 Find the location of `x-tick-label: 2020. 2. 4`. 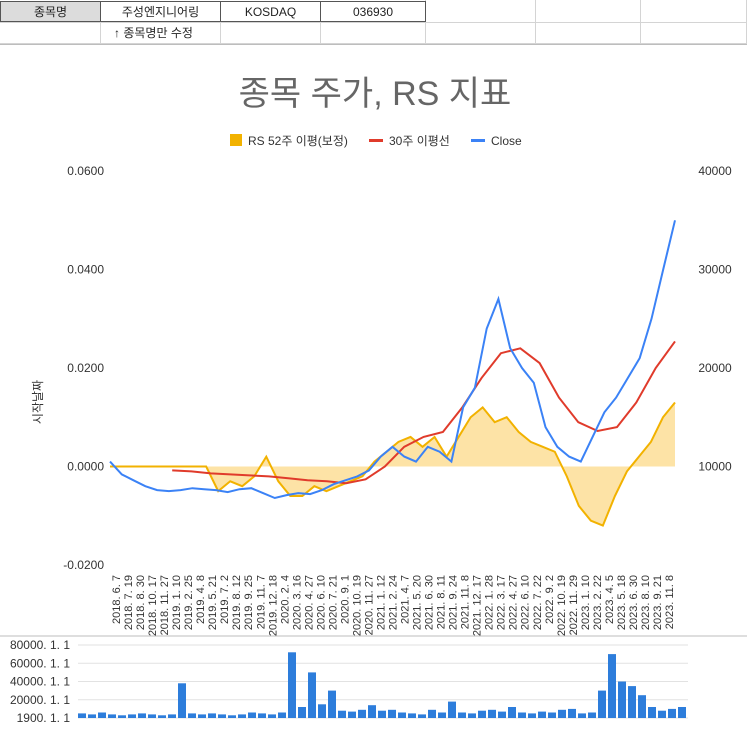

x-tick-label: 2020. 2. 4 is located at coordinates (285, 599).